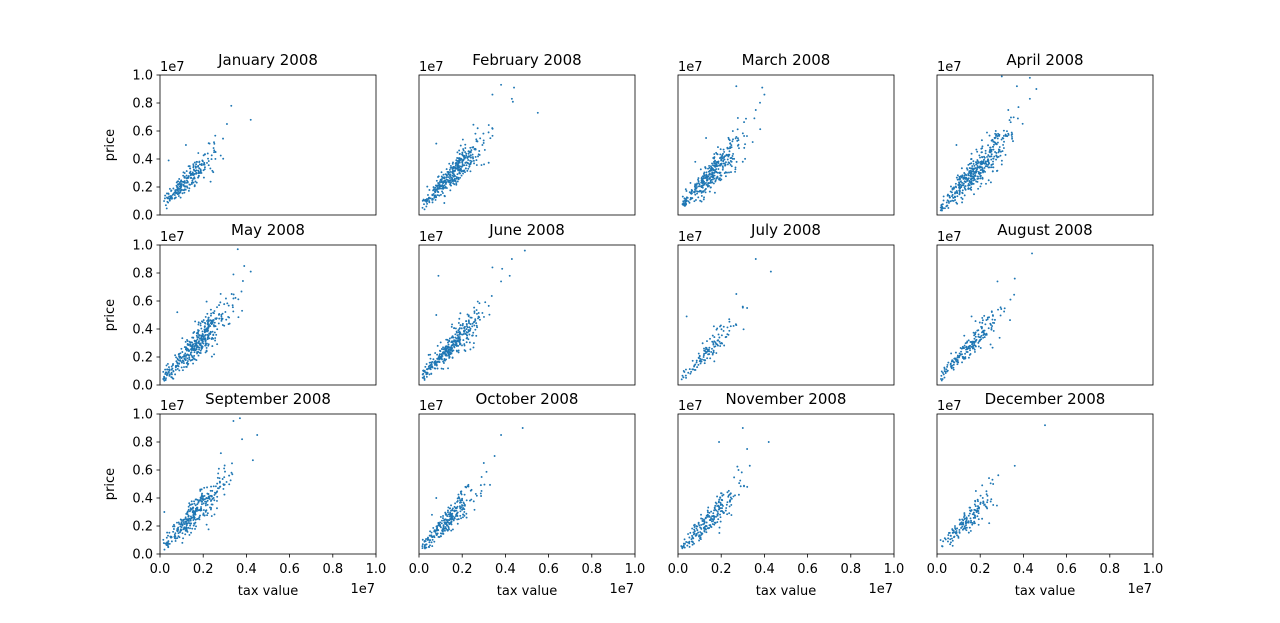 This screenshot has height=623, width=1280. Describe the element at coordinates (142, 386) in the screenshot. I see `y-tick-label: 0.0` at that location.